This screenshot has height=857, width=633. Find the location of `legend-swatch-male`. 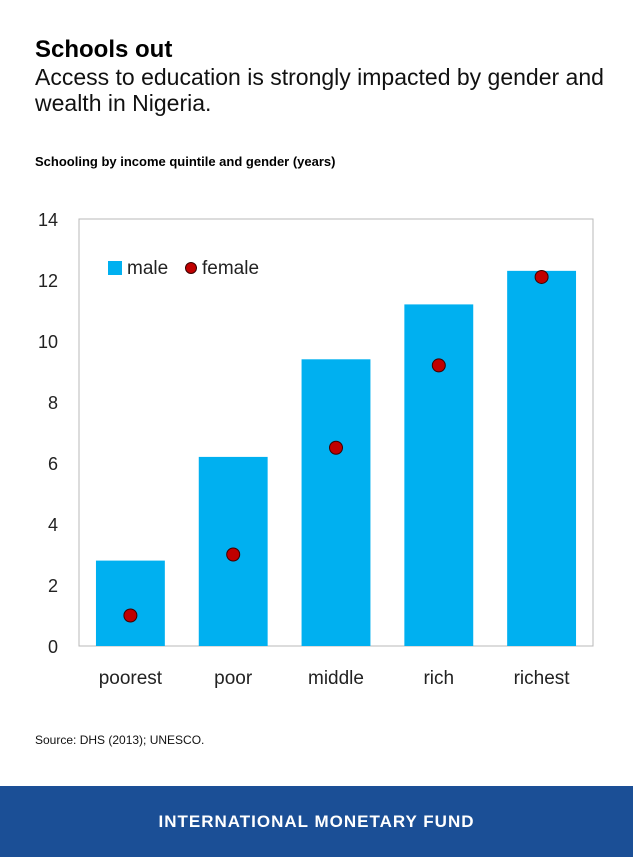

legend-swatch-male is located at coordinates (115, 268).